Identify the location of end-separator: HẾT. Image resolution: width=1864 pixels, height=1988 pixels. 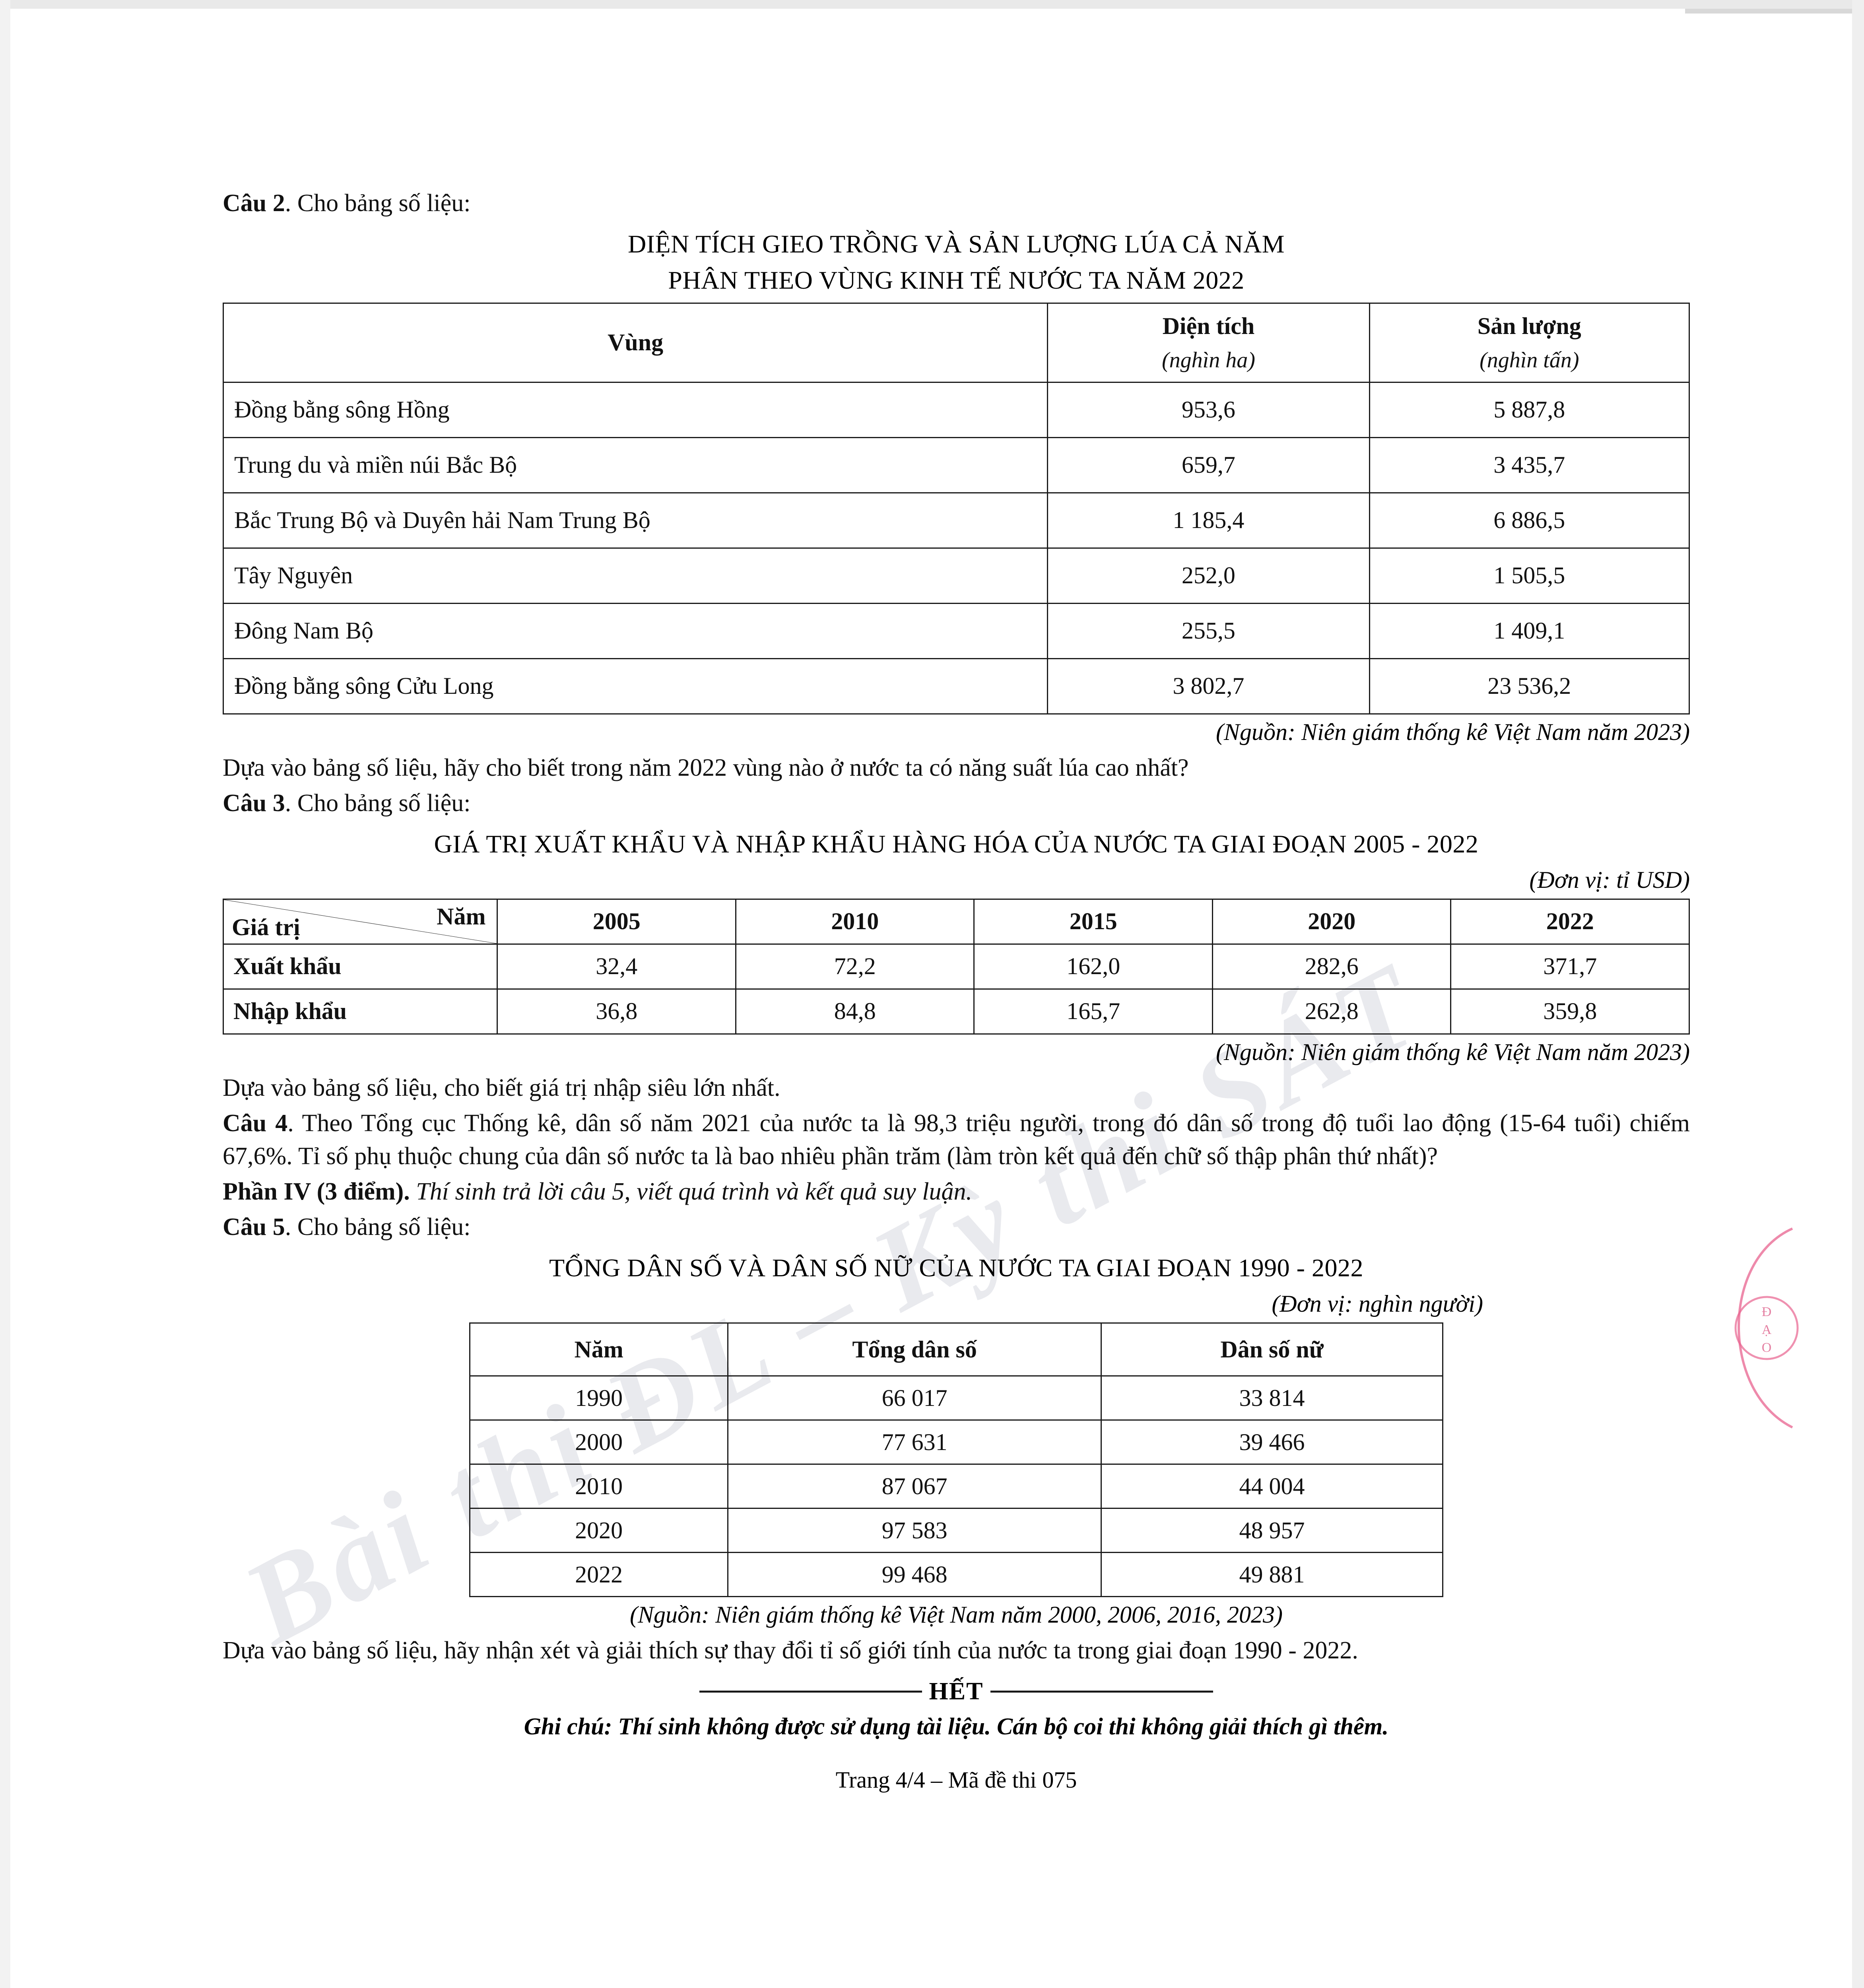
(956, 1691).